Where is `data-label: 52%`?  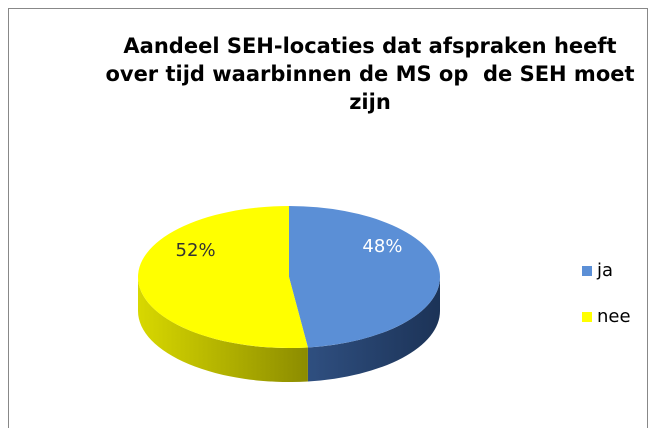
data-label: 52% is located at coordinates (196, 250).